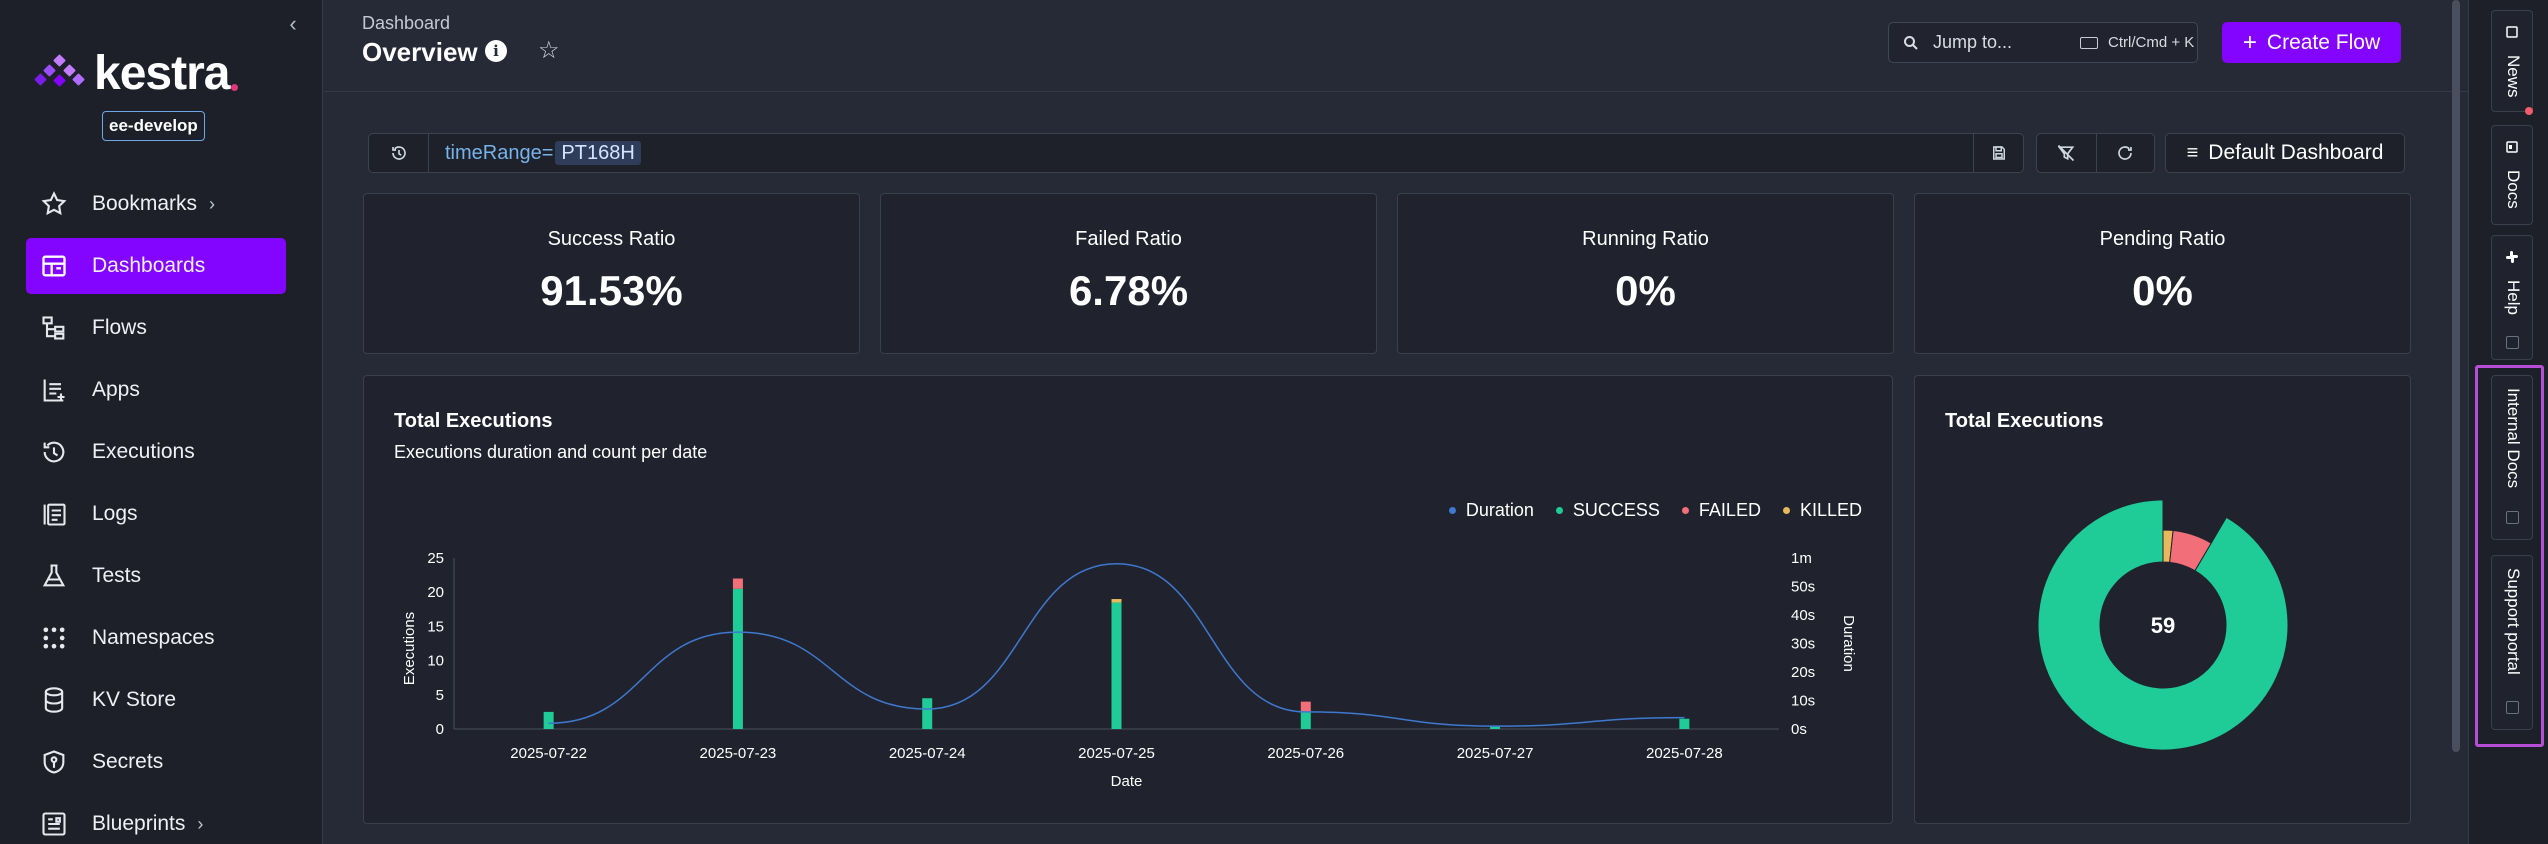 The height and width of the screenshot is (844, 2548). Describe the element at coordinates (1799, 729) in the screenshot. I see `y2-tick-label: 0s` at that location.